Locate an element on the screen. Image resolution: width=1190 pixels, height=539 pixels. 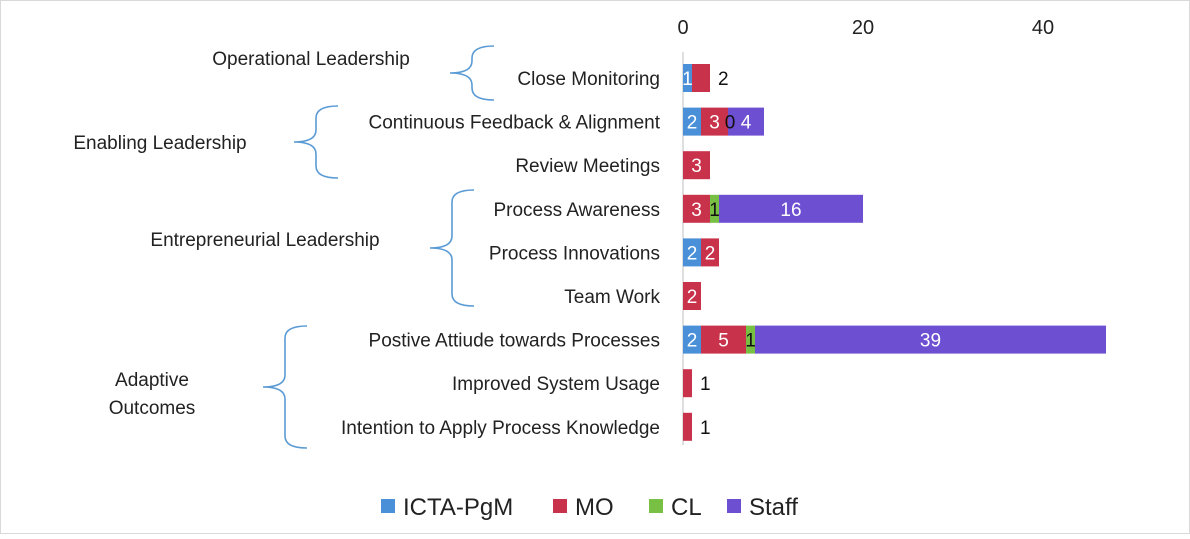
data-label-icta-pgm-postive-attiude-towards-processes: 2 is located at coordinates (692, 341).